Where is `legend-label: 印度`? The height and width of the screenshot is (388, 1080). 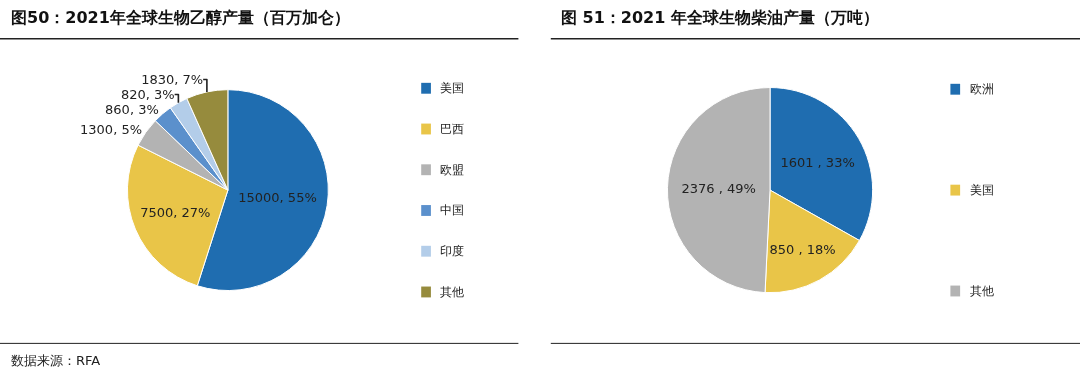
legend-label: 印度 is located at coordinates (452, 251).